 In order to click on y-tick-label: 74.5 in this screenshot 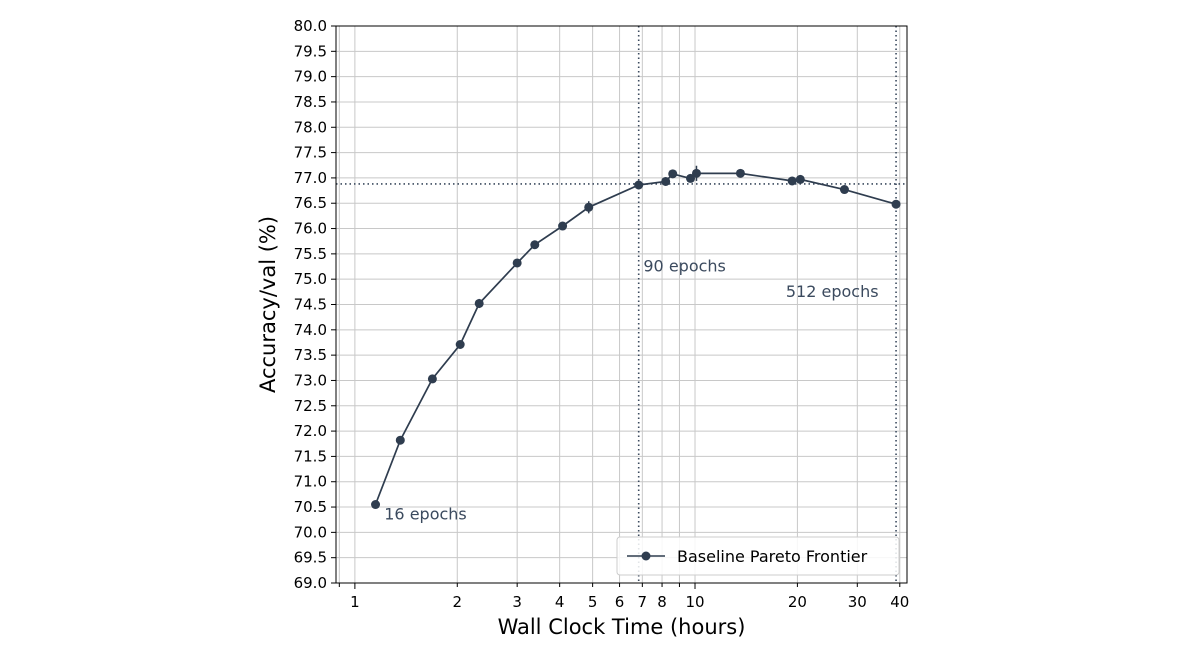, I will do `click(310, 305)`.